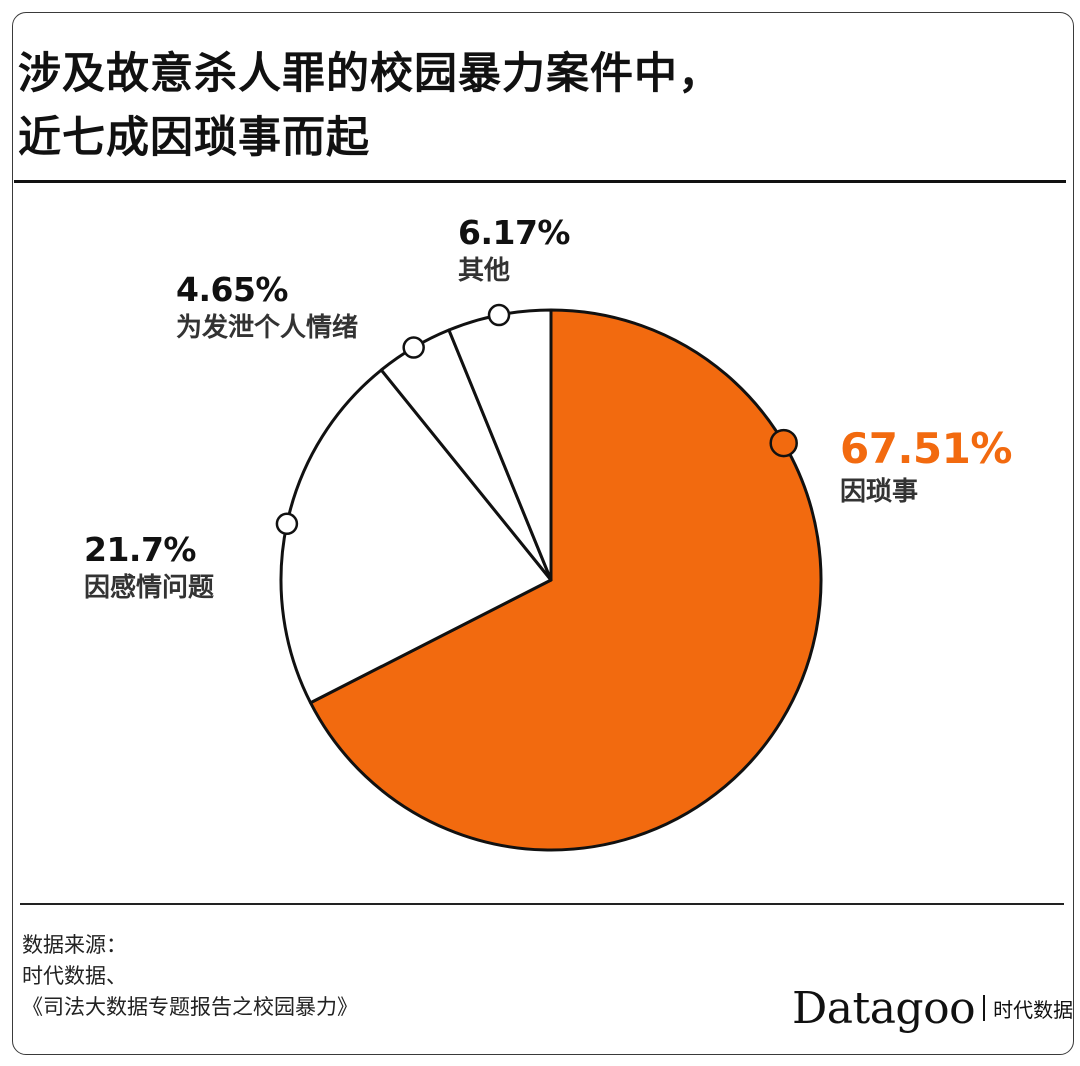 The width and height of the screenshot is (1080, 1066). I want to click on label-slice-0: 67.51% 因琐事, so click(926, 467).